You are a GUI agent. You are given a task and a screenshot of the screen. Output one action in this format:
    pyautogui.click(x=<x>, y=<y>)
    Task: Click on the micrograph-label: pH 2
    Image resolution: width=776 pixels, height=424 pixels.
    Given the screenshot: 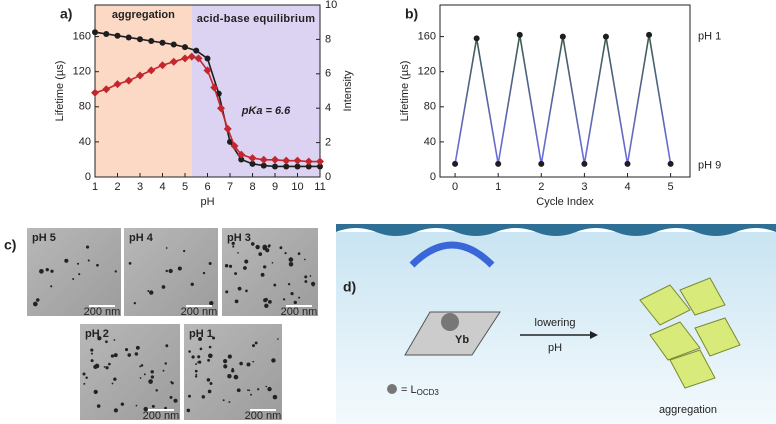 What is the action you would take?
    pyautogui.click(x=97, y=334)
    